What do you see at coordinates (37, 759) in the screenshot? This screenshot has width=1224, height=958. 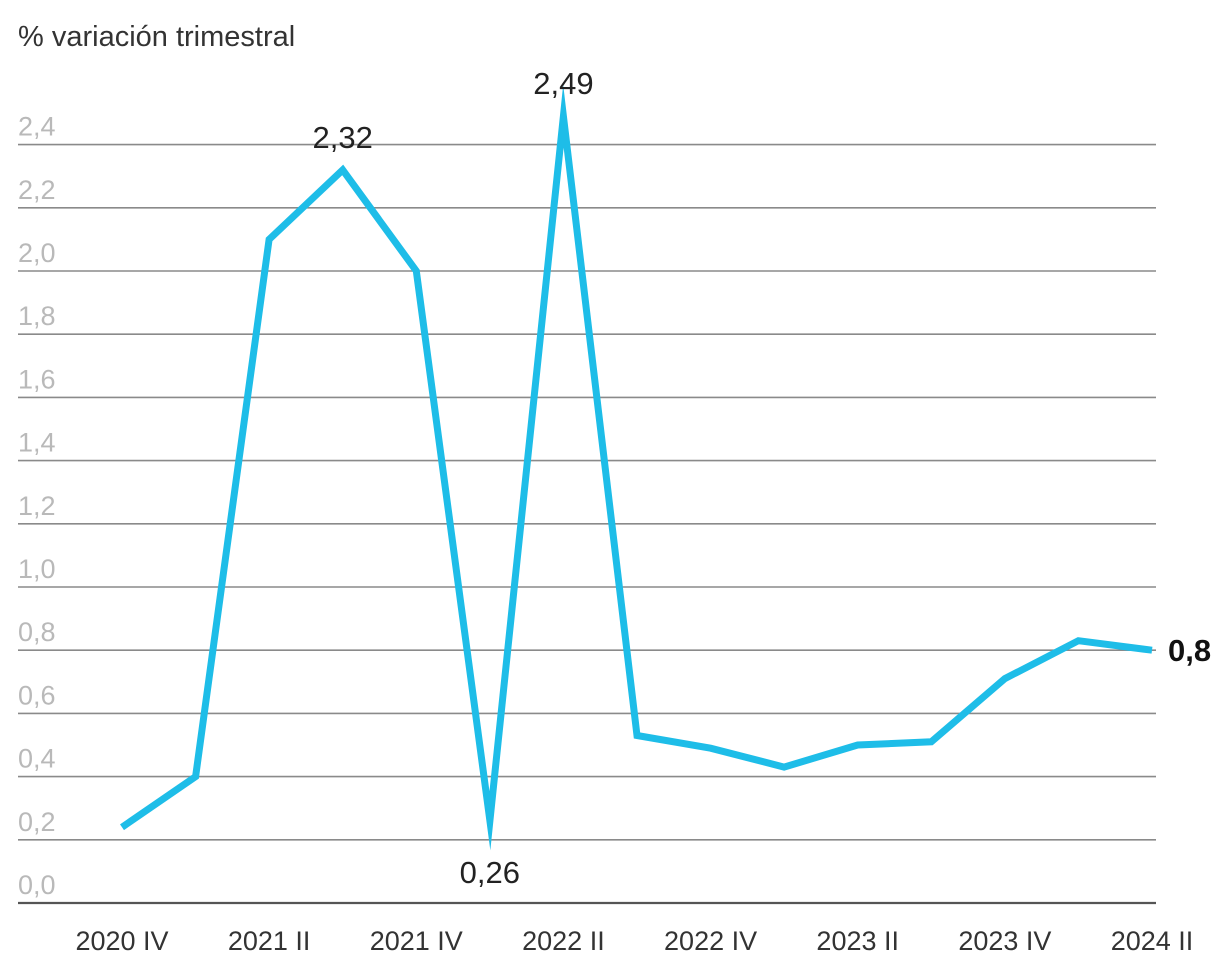 I see `y-tick-label: 0,4` at bounding box center [37, 759].